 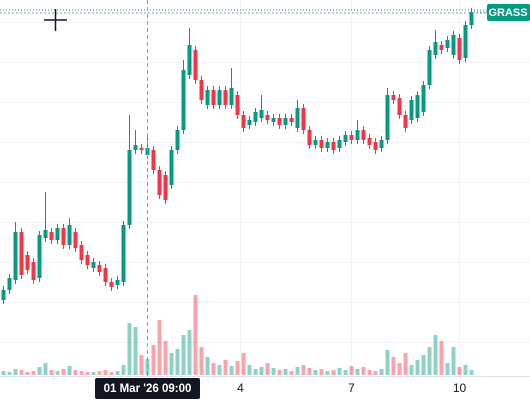 I want to click on x-tick-label: 10, so click(x=460, y=388).